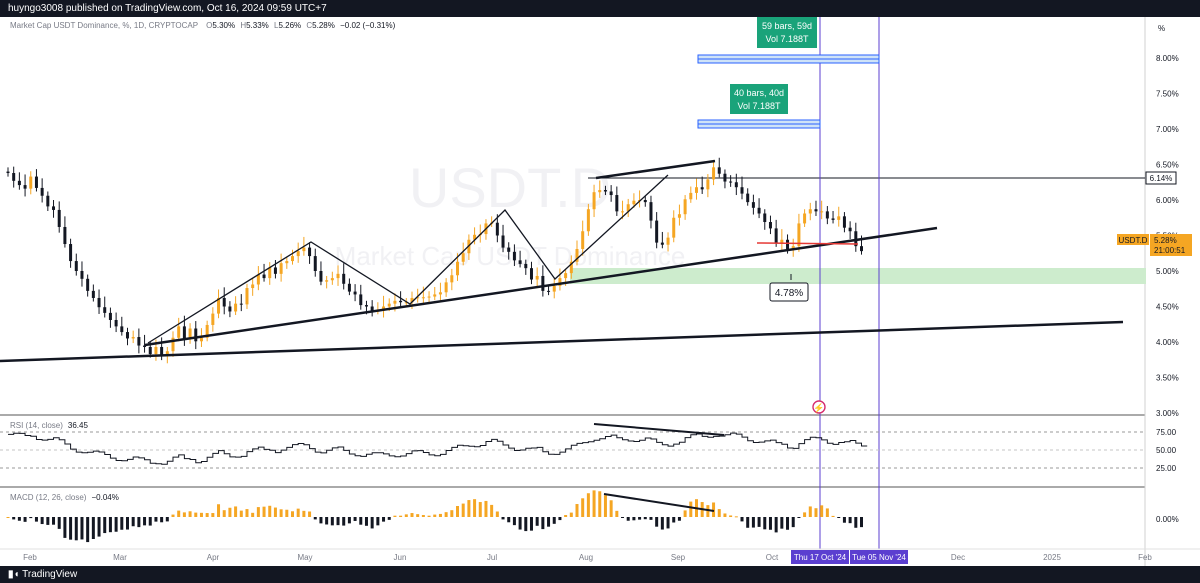  Describe the element at coordinates (323, 25) in the screenshot. I see `legend-close: 5.28%` at that location.